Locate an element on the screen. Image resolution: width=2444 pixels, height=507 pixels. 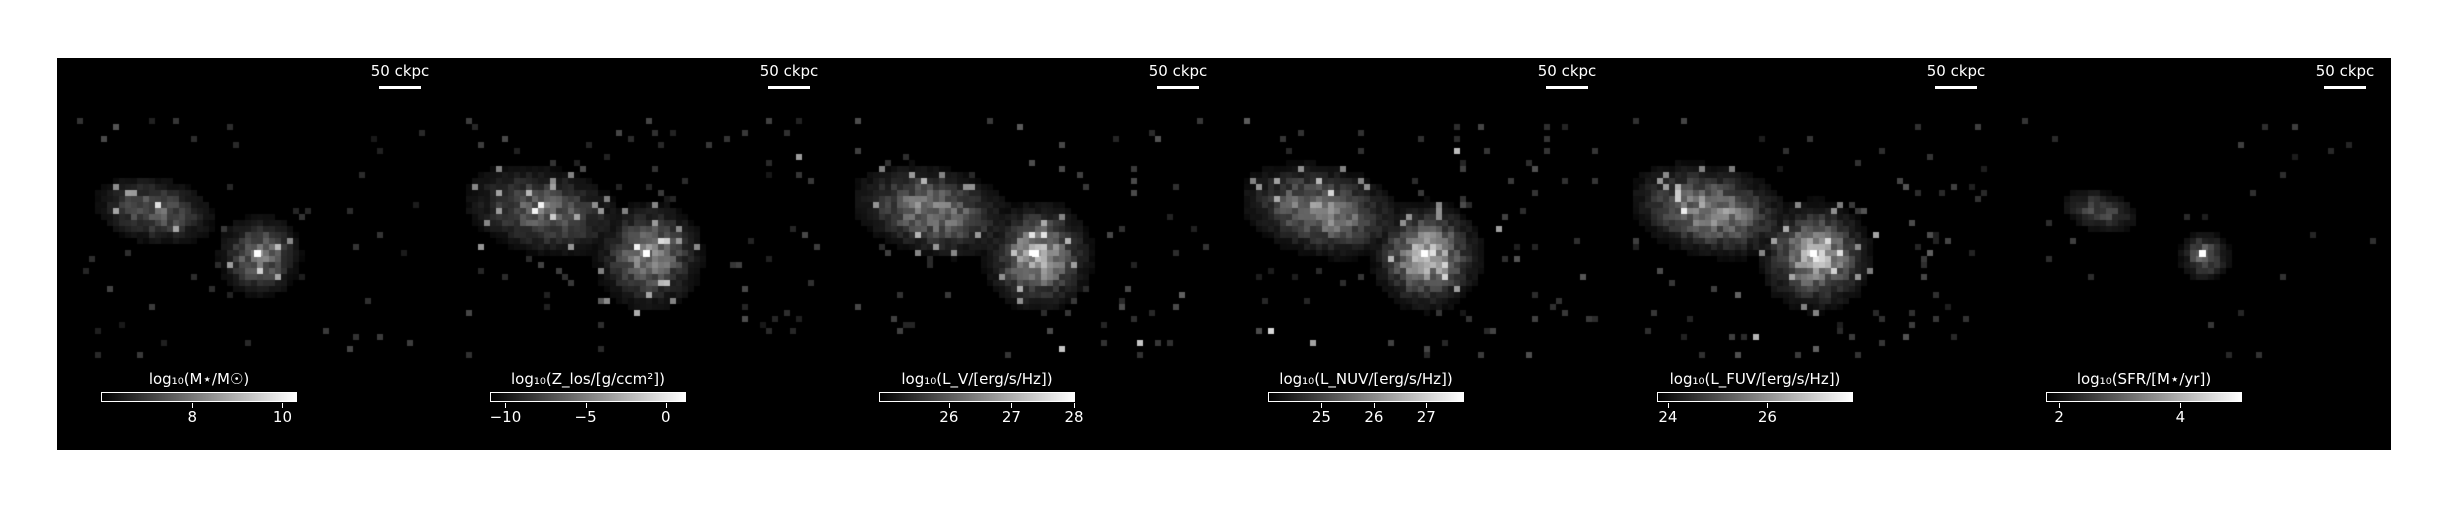
pixel-map-stellar-mass is located at coordinates (251, 254).